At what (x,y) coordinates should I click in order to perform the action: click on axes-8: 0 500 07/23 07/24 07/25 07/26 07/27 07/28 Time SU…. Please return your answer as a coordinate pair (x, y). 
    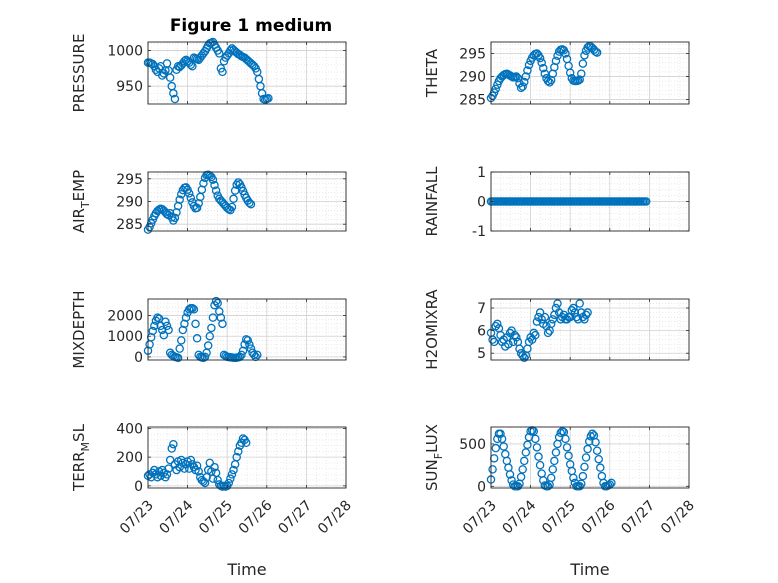
    Looking at the image, I should click on (560, 501).